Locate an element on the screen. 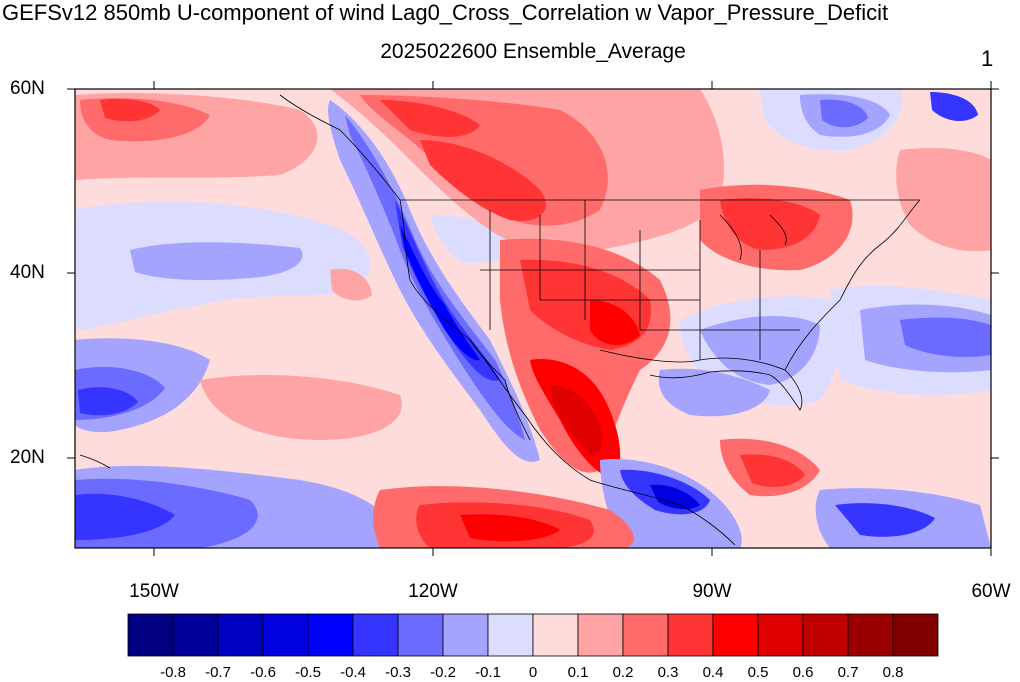 The height and width of the screenshot is (682, 1020). colorbar-tick-label: -0.8 is located at coordinates (173, 672).